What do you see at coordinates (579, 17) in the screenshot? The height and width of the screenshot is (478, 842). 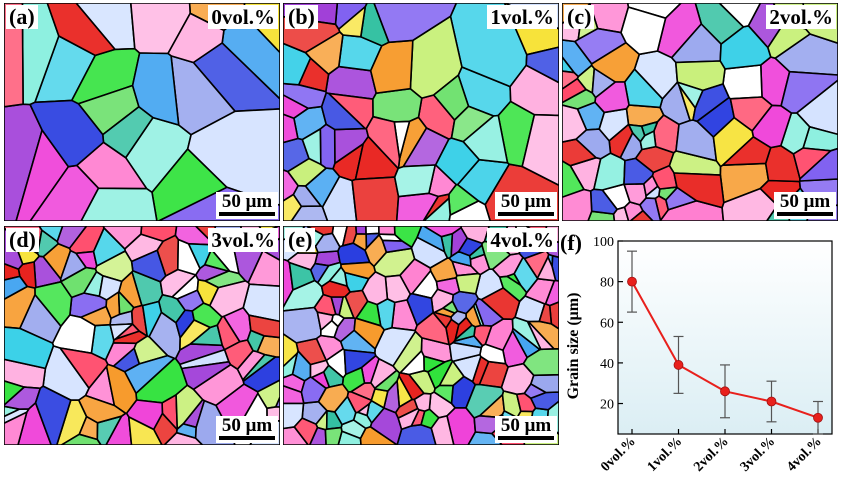 I see `panel-label: (c)` at bounding box center [579, 17].